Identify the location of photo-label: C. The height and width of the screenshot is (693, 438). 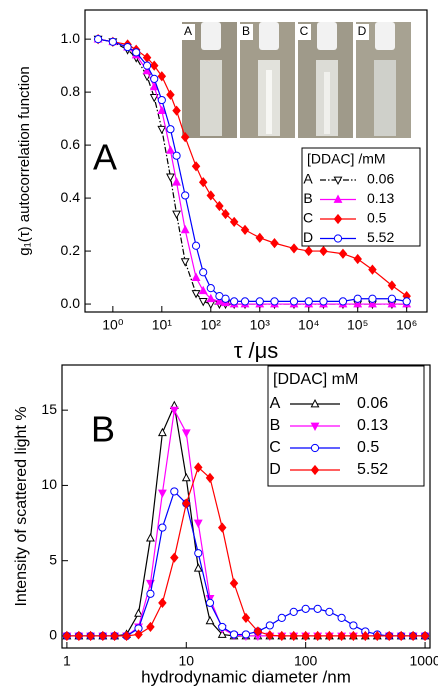
(304, 31).